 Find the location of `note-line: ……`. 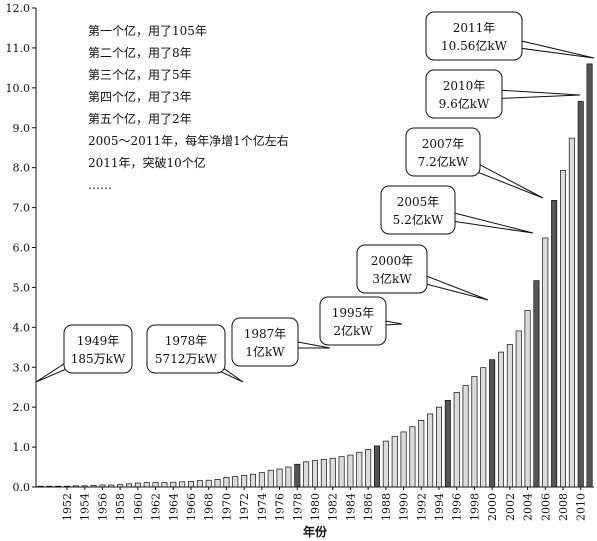

note-line: …… is located at coordinates (100, 185).